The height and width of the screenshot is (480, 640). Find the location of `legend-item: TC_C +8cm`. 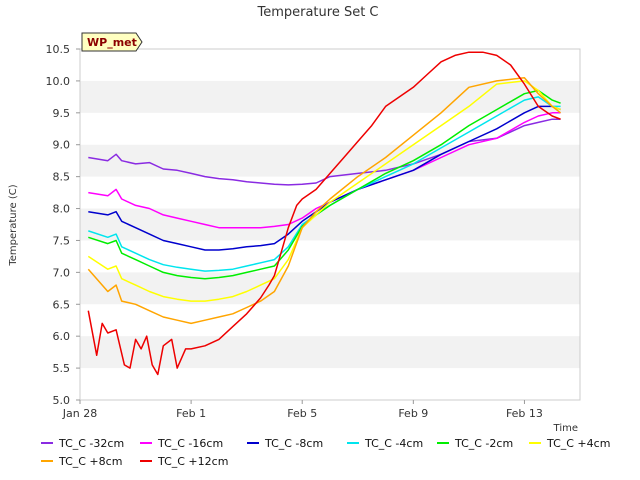

legend-item: TC_C +8cm is located at coordinates (81, 461).